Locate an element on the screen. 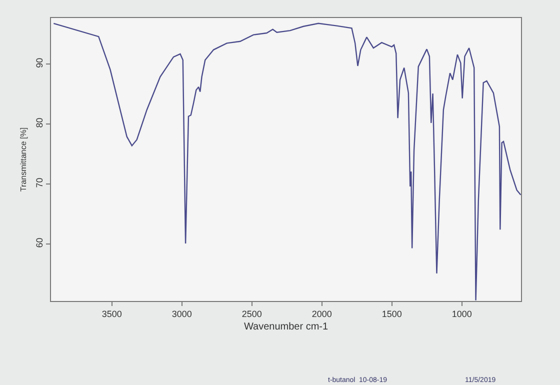  y-tick-label: 60 is located at coordinates (39, 243).